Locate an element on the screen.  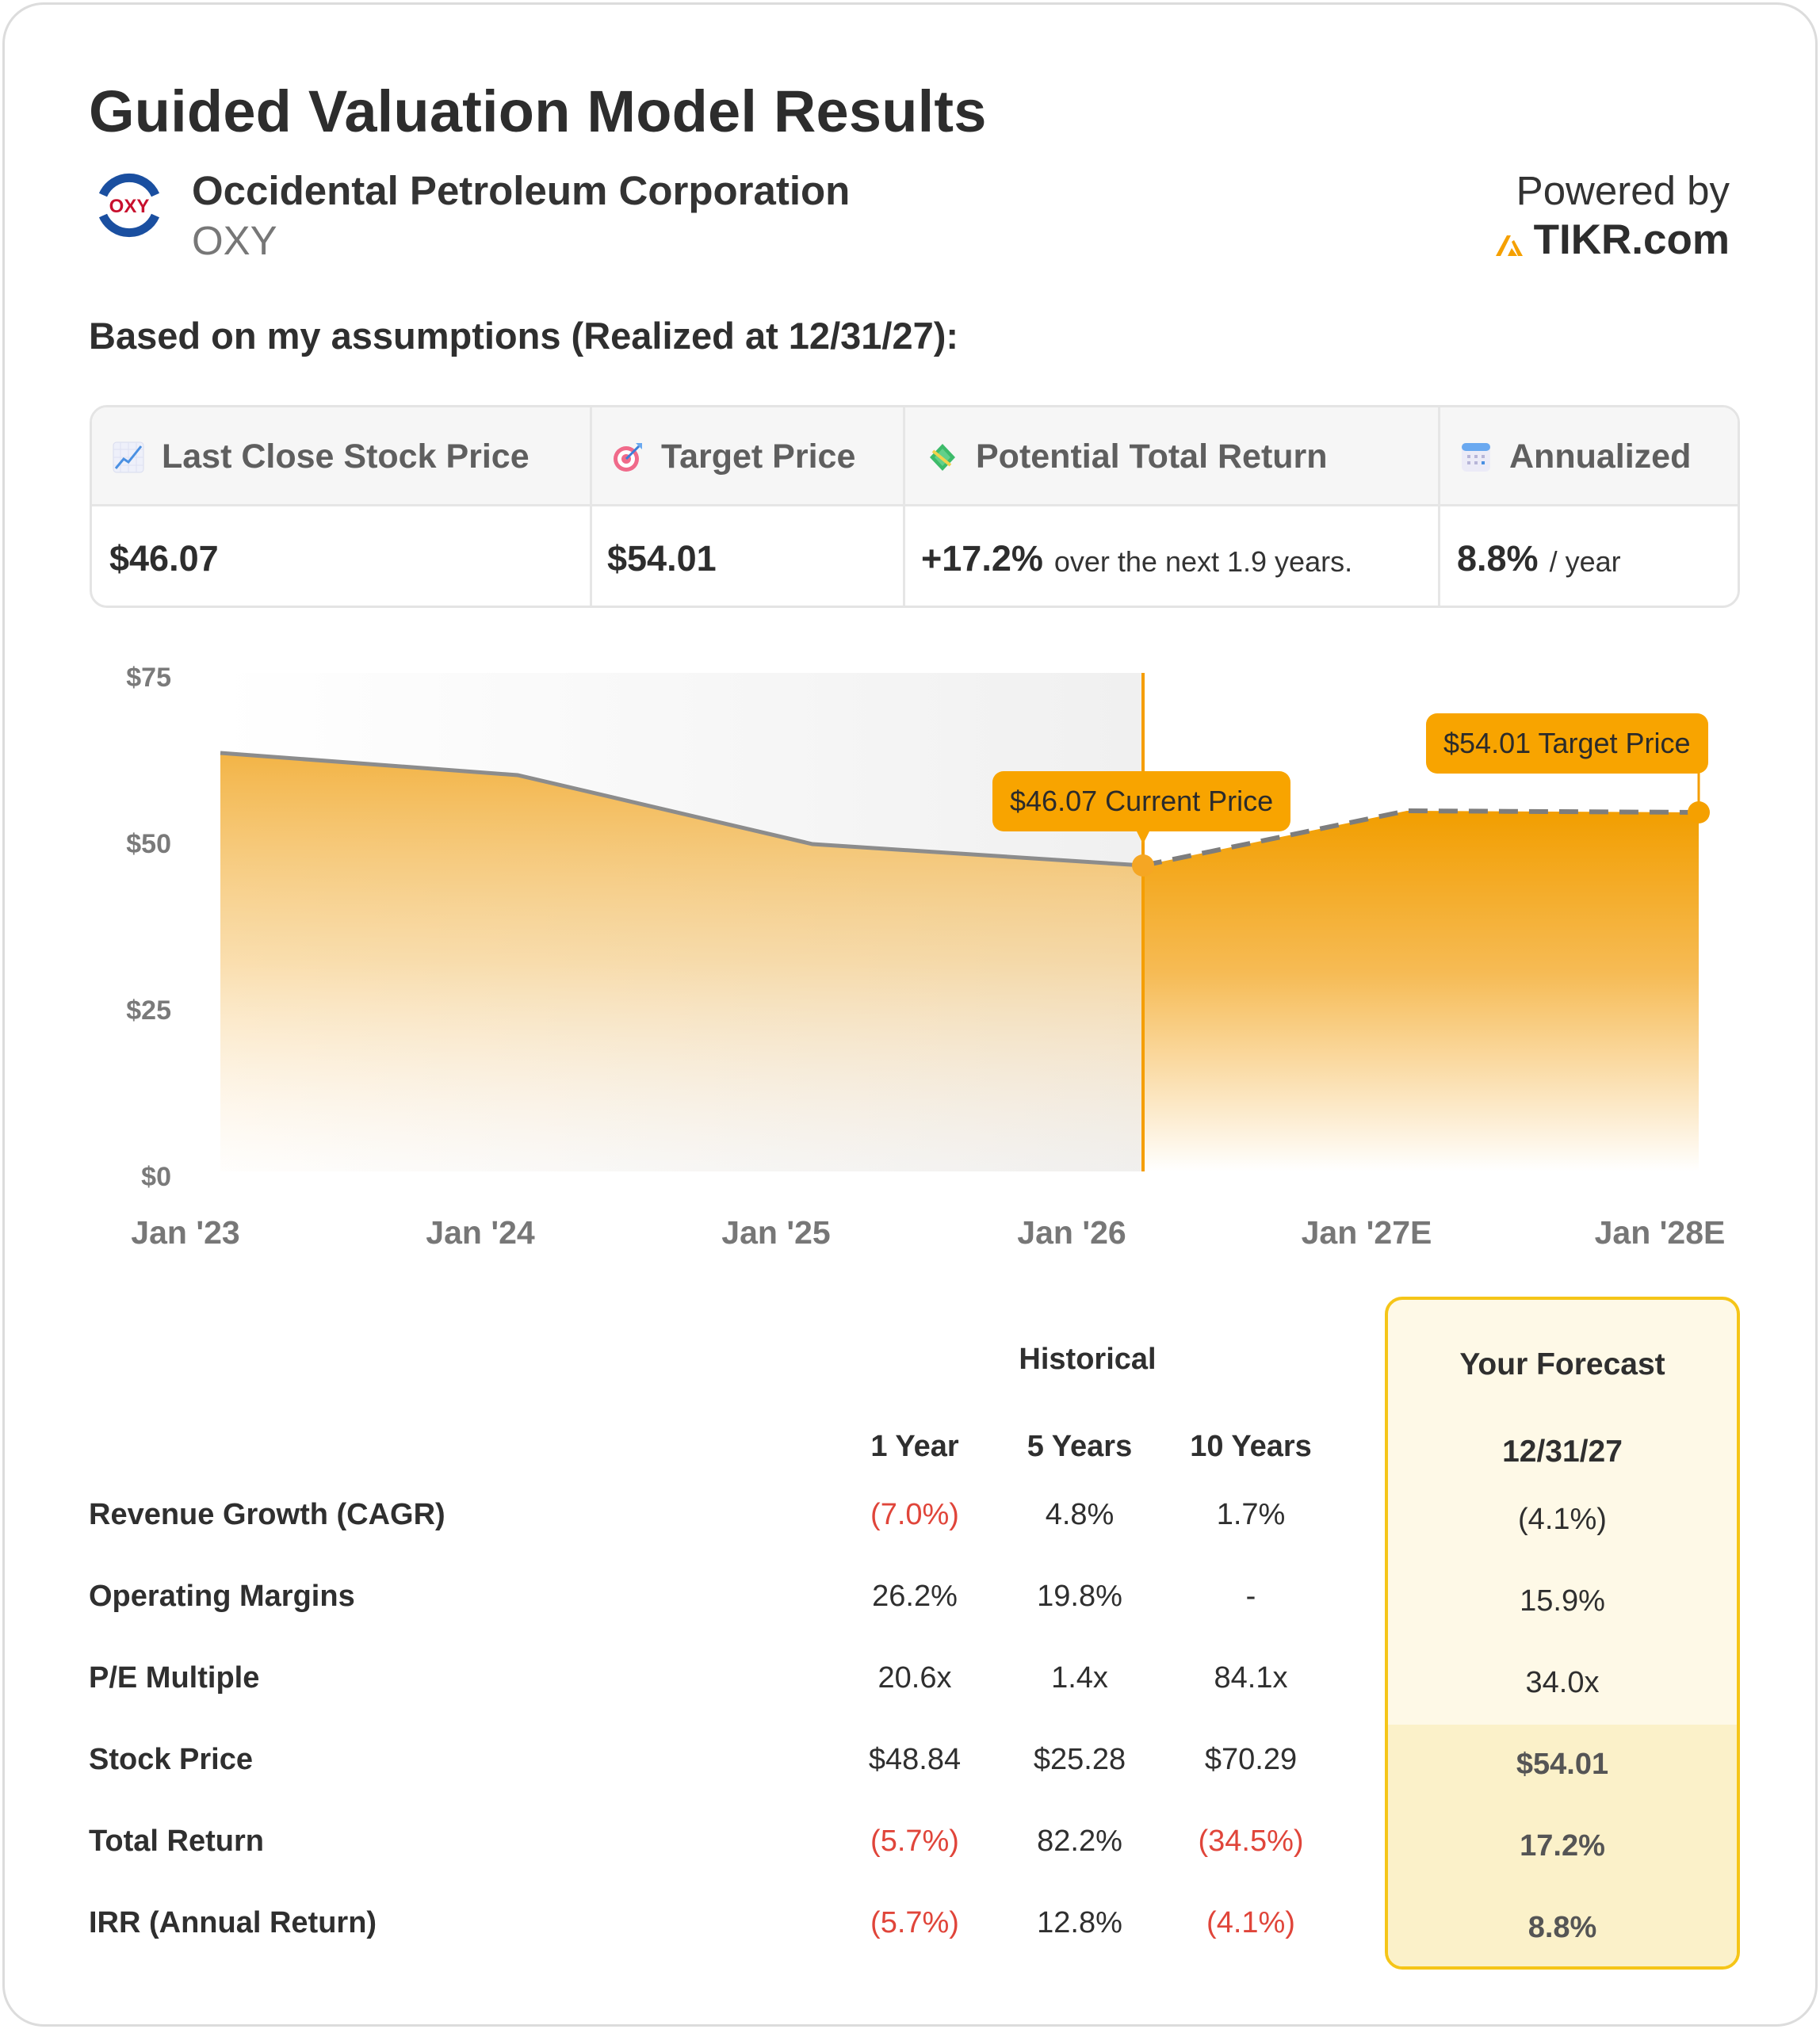
svg-text: OXY is located at coordinates (129, 206).